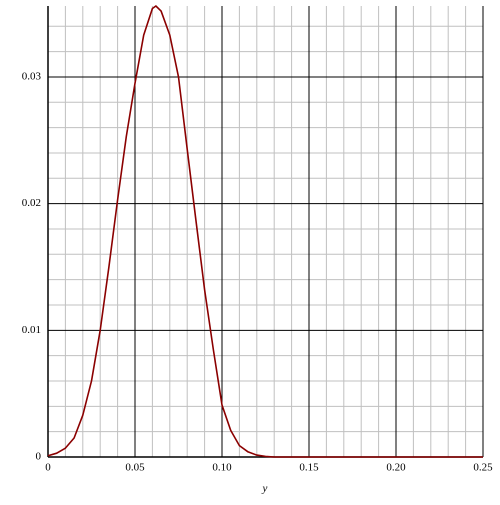  I want to click on x-tick-label: 0.20, so click(396, 468).